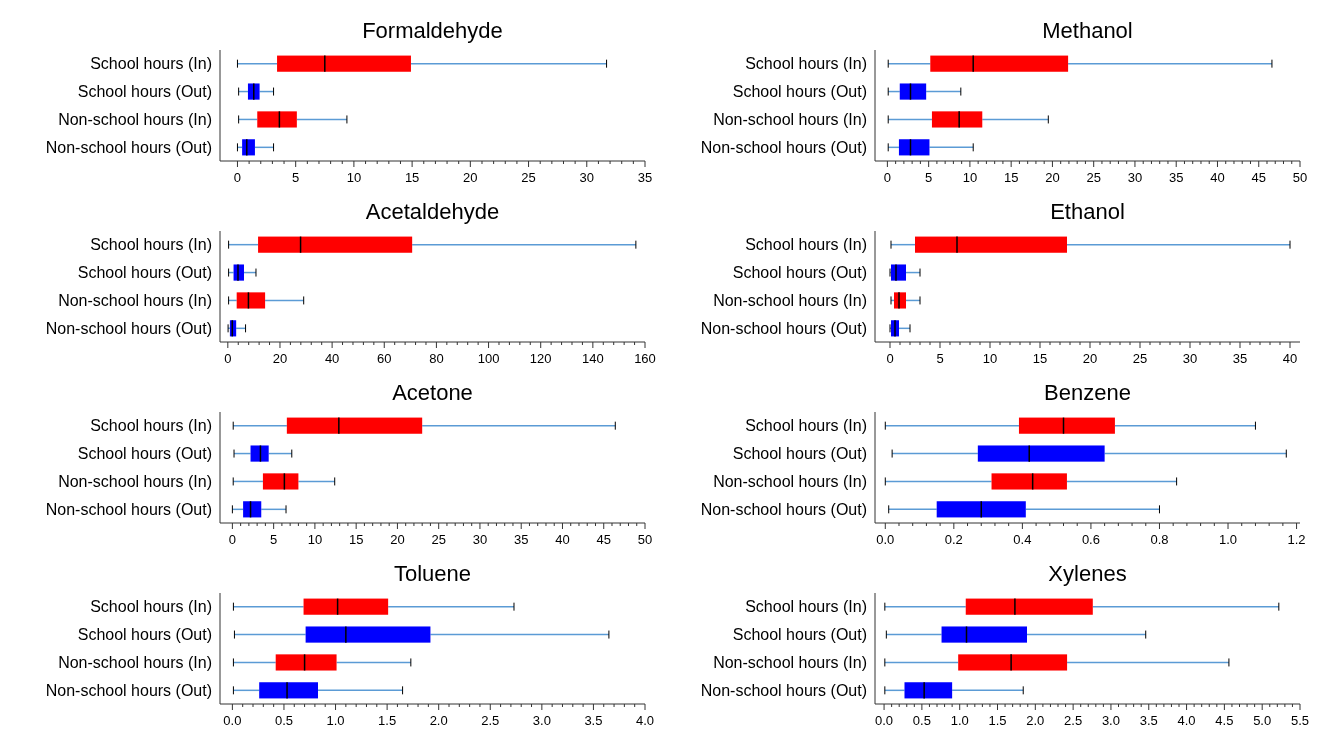  Describe the element at coordinates (432, 392) in the screenshot. I see `chart-title: Acetone` at that location.